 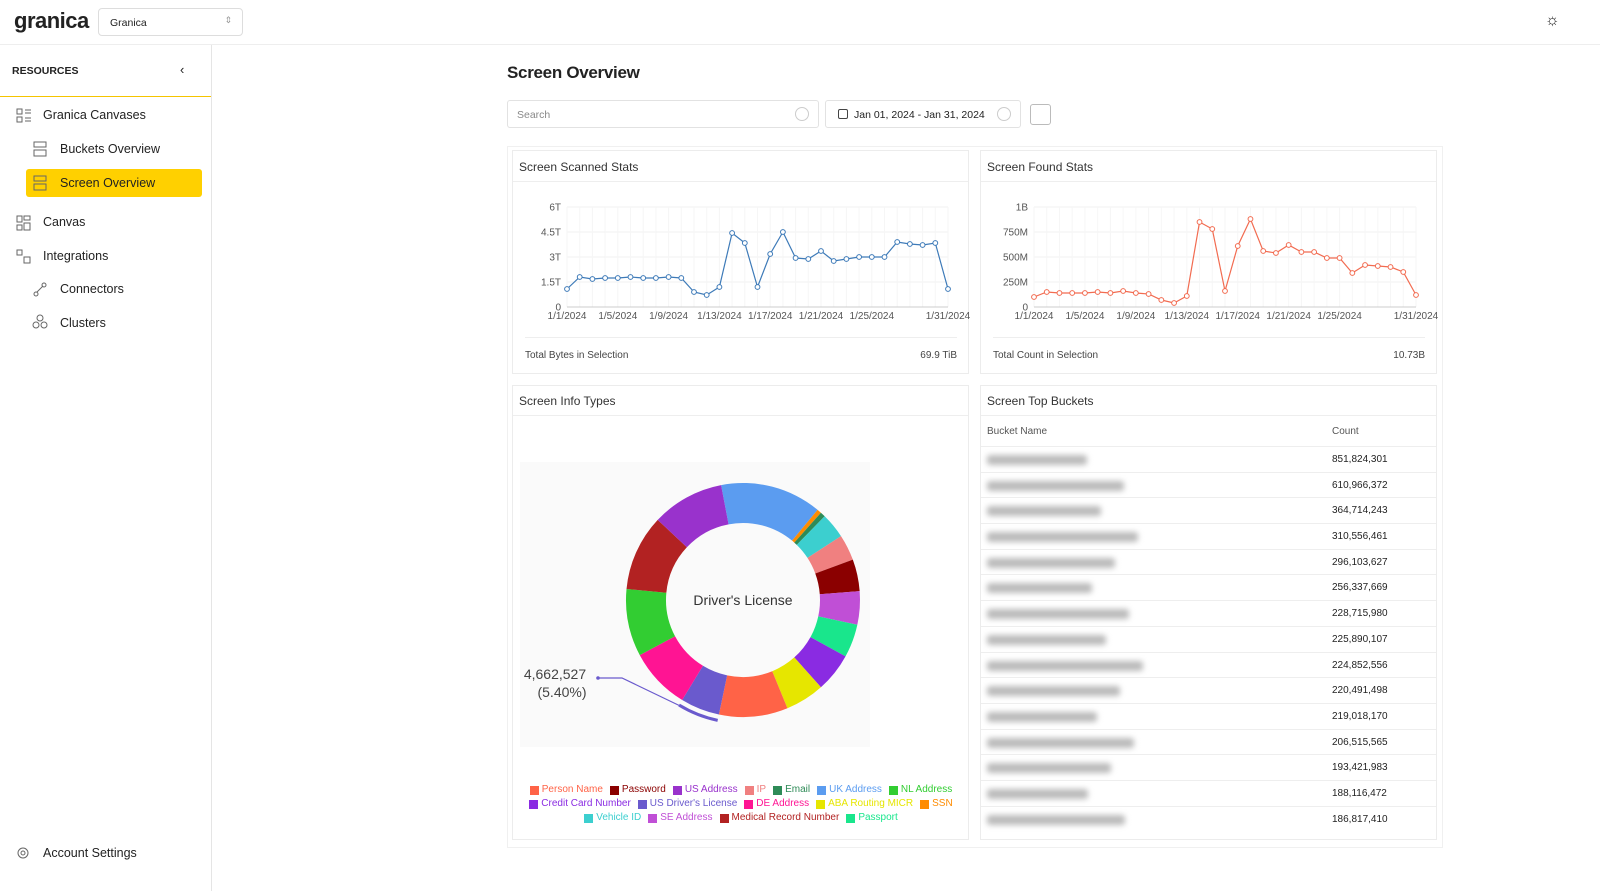 I want to click on count-cell: 225,890,107, so click(x=1360, y=639).